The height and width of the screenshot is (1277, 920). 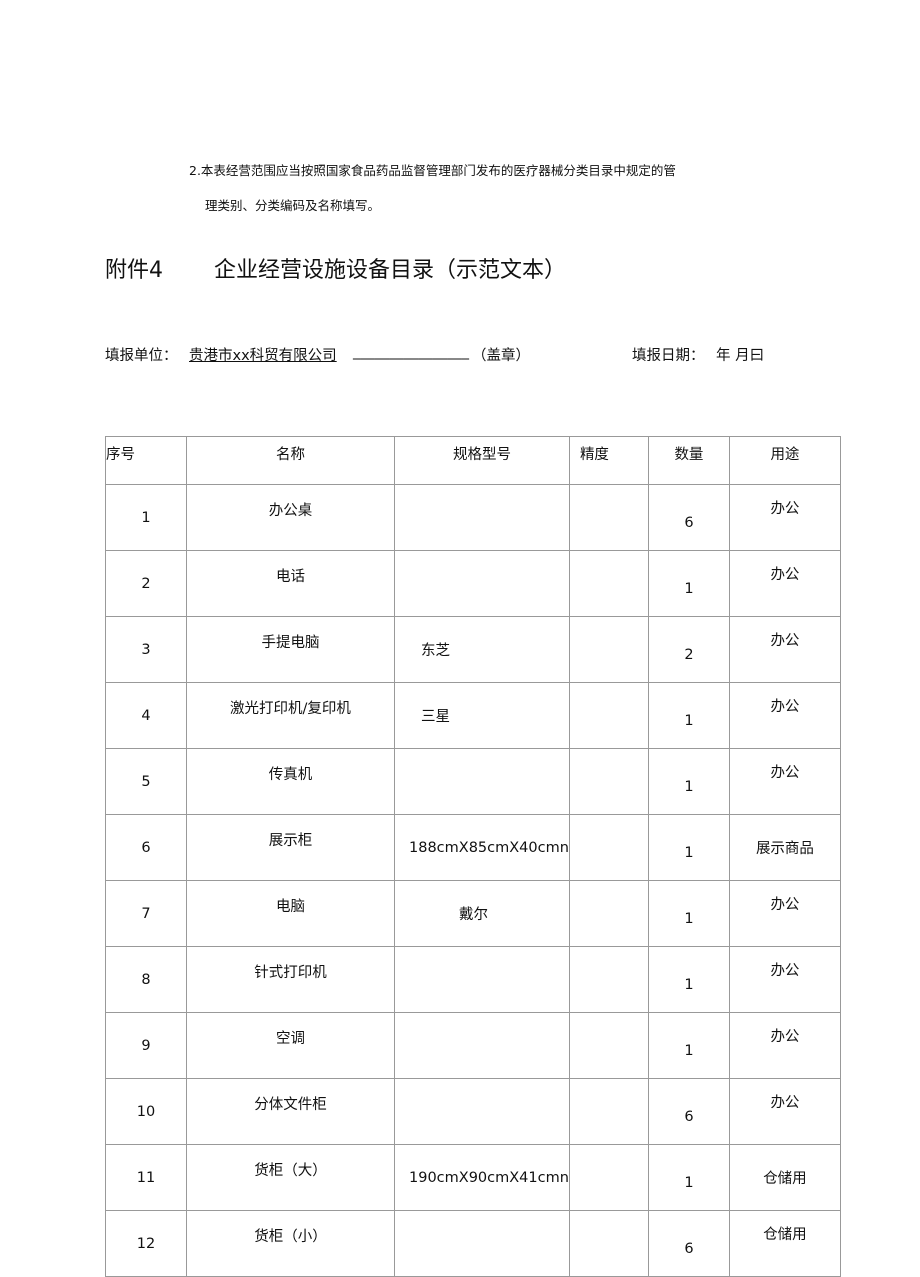 I want to click on table-row: 2 电话 1 办公, so click(x=473, y=583).